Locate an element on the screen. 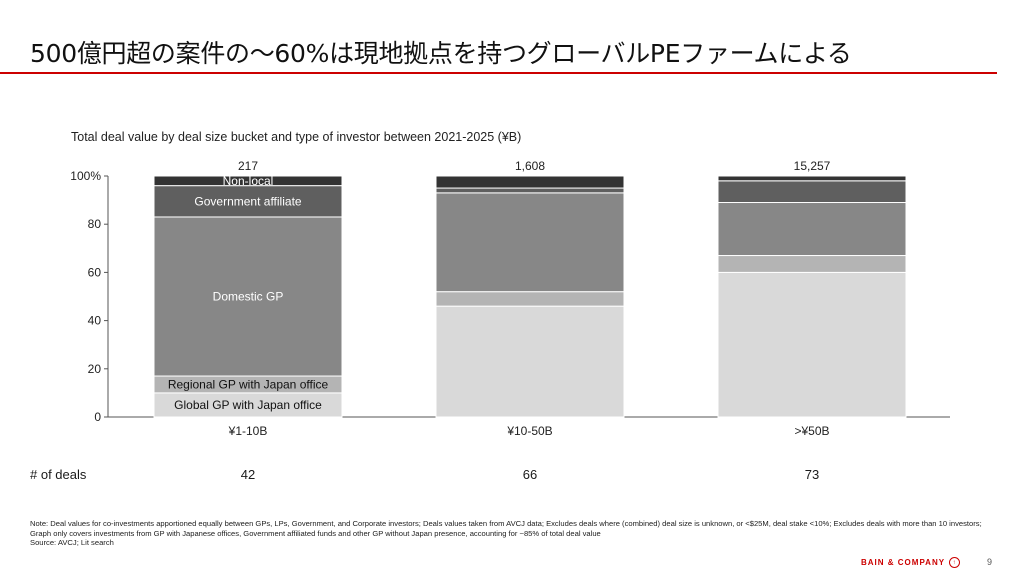 This screenshot has width=1024, height=576. bain-circle-icon: ↑ is located at coordinates (955, 562).